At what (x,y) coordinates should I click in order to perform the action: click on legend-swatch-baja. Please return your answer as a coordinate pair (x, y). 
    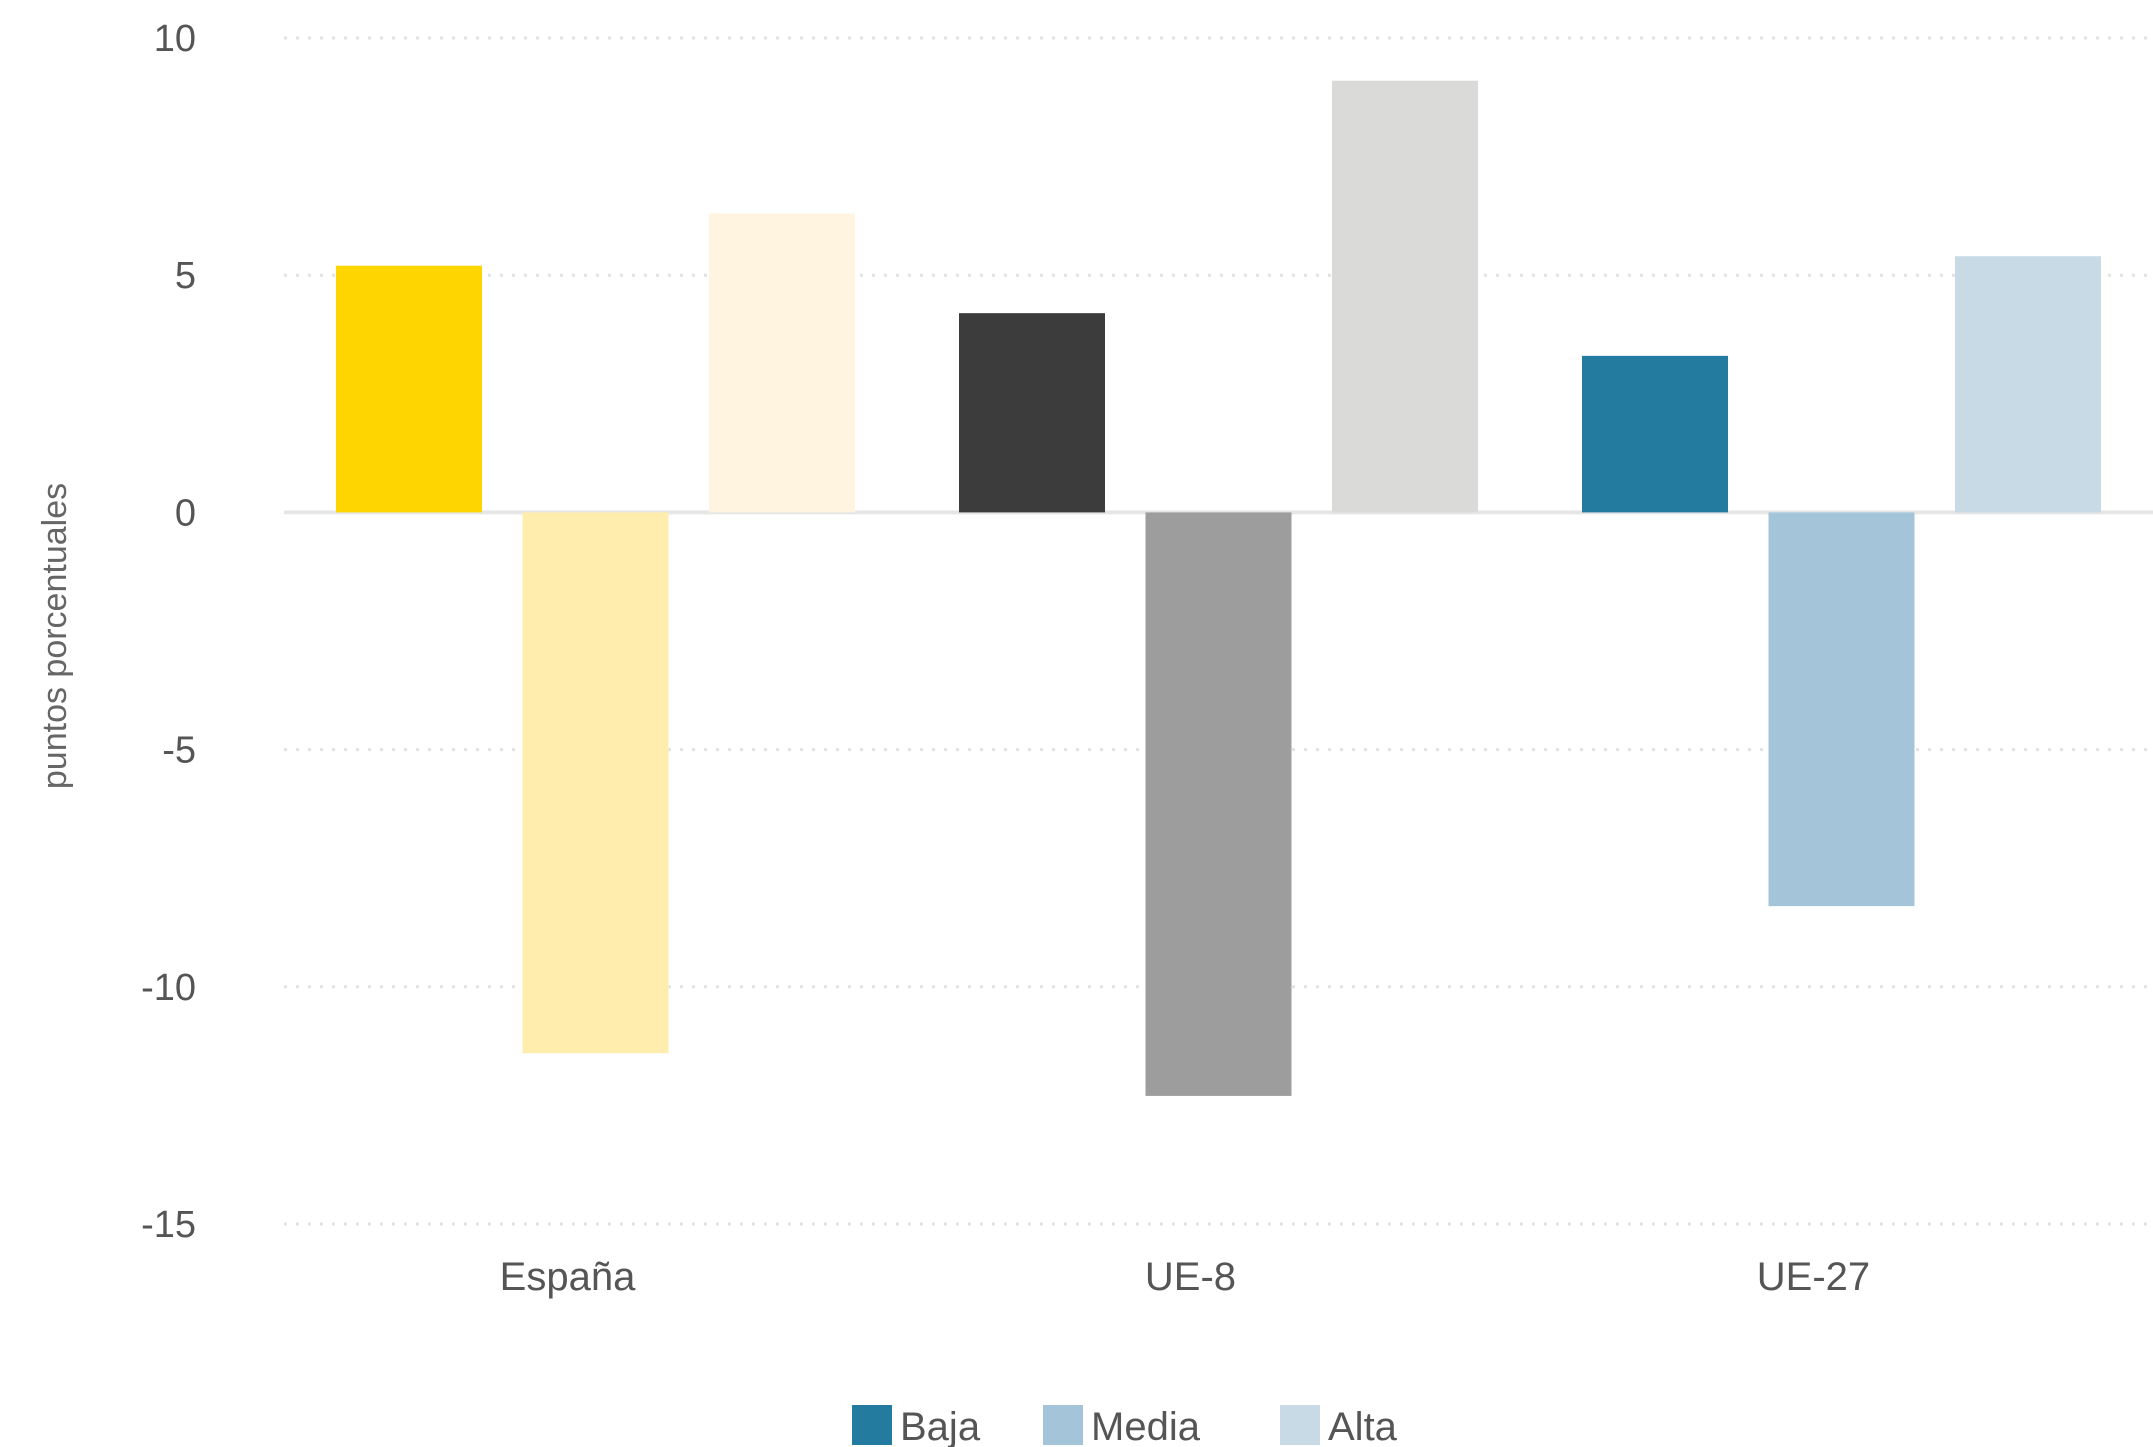
    Looking at the image, I should click on (872, 1425).